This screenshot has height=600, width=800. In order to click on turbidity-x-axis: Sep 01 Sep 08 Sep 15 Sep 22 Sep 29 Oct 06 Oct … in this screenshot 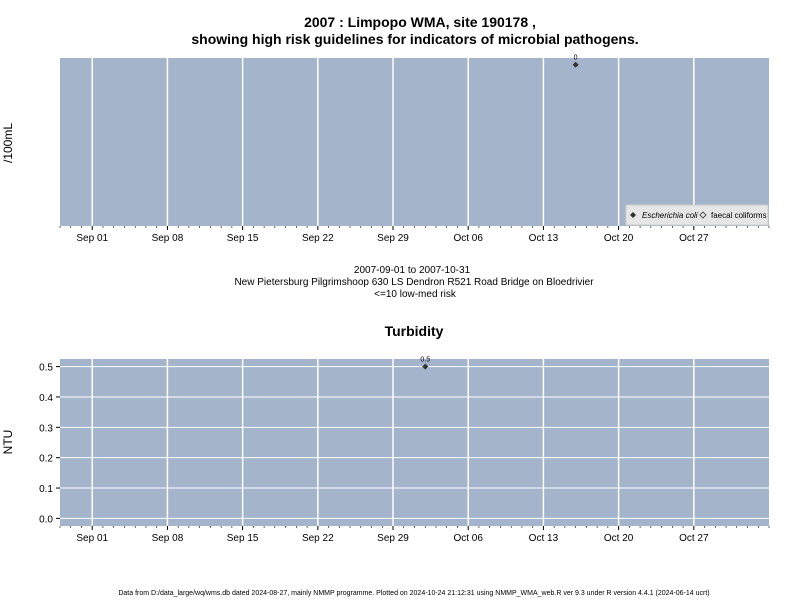, I will do `click(414, 535)`.